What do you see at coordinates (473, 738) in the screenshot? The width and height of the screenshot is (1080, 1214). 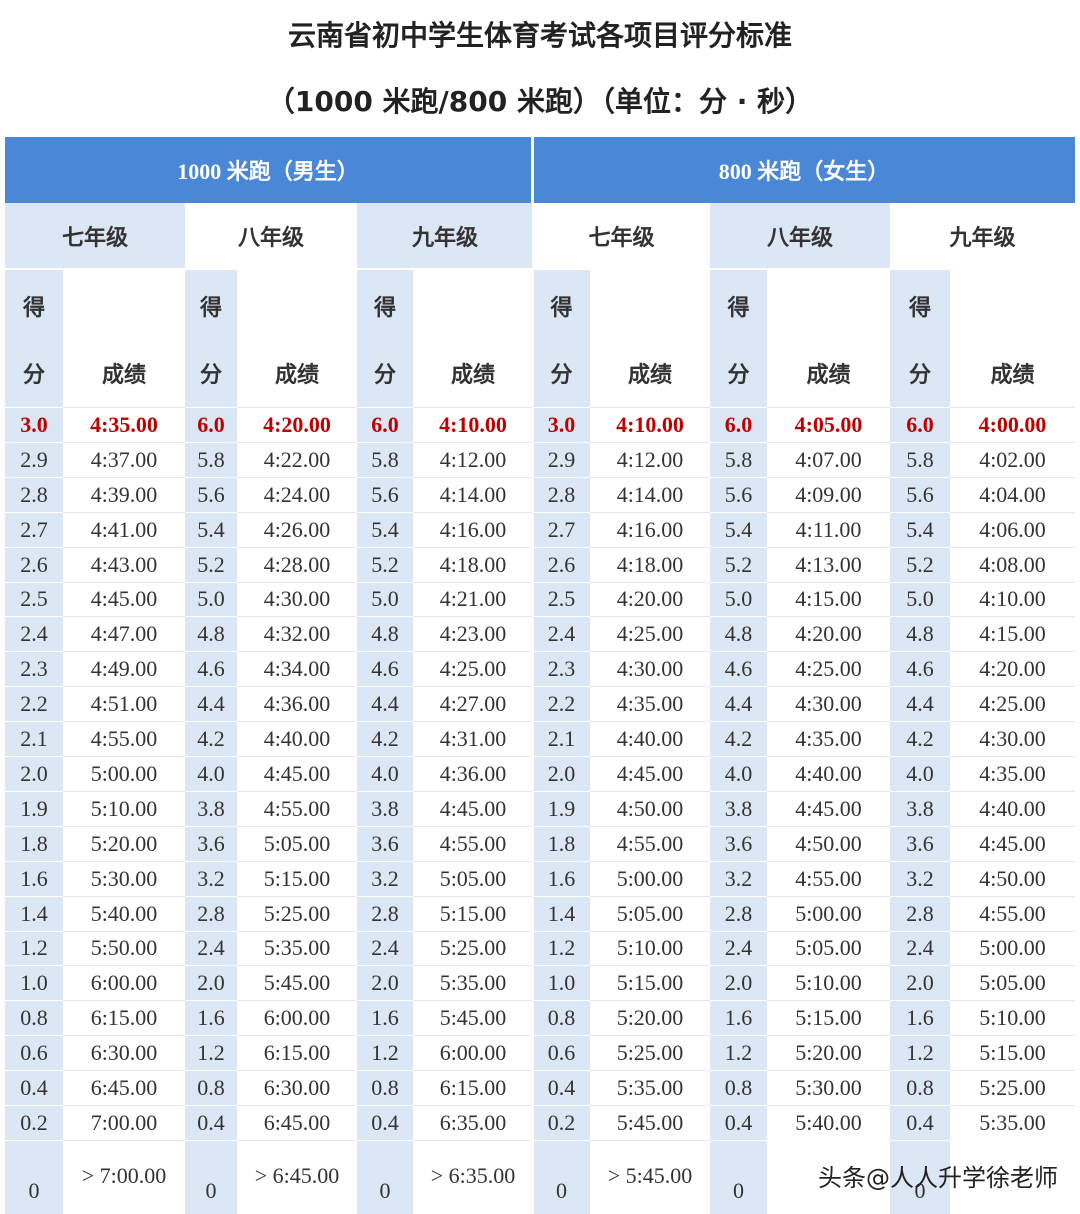 I see `result-cell: 4:31.00` at bounding box center [473, 738].